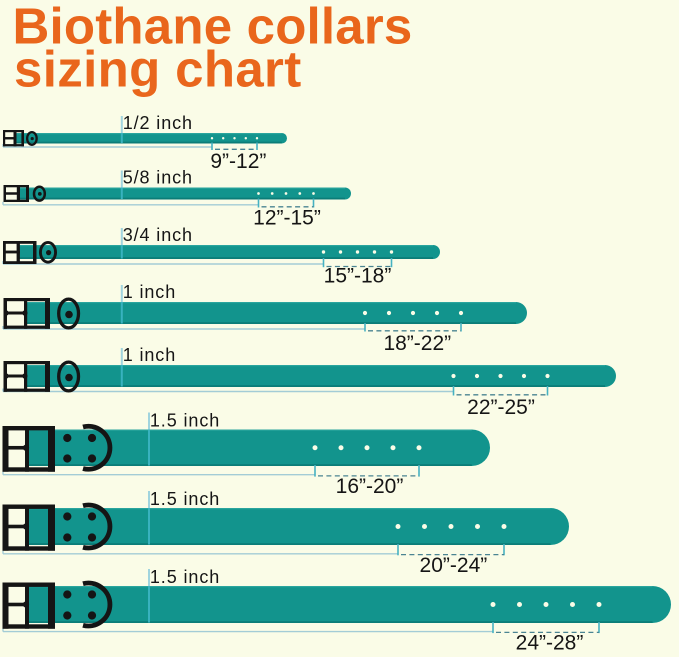  What do you see at coordinates (370, 486) in the screenshot?
I see `svg-text: 16”-20”` at bounding box center [370, 486].